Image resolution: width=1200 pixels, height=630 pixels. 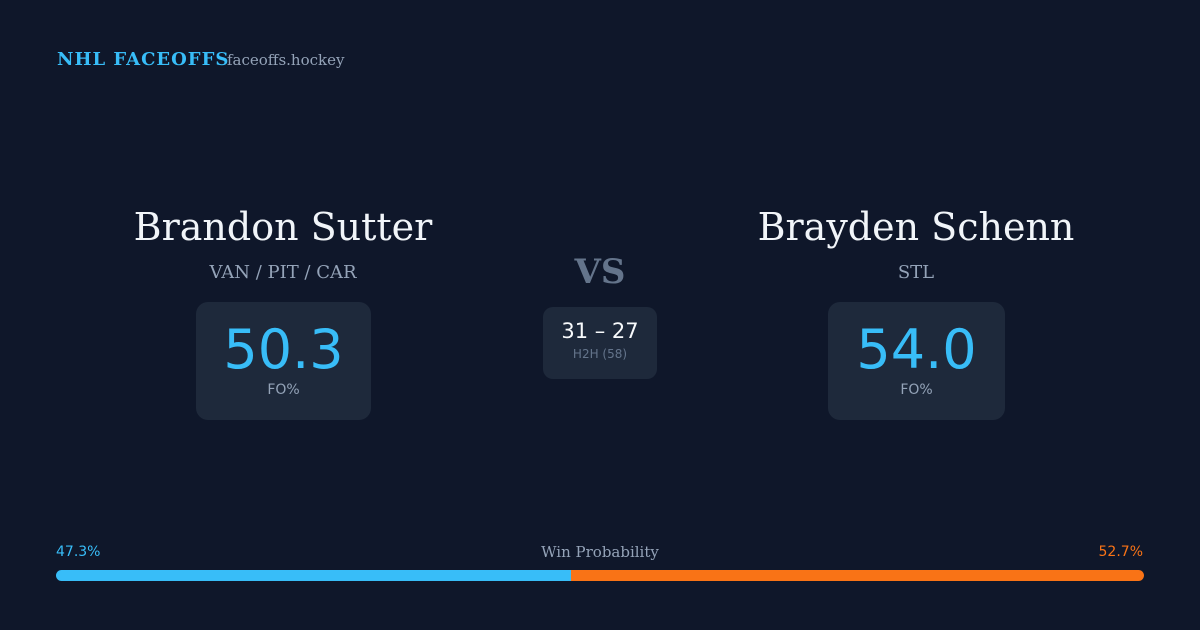 I want to click on left-bar, so click(x=313, y=575).